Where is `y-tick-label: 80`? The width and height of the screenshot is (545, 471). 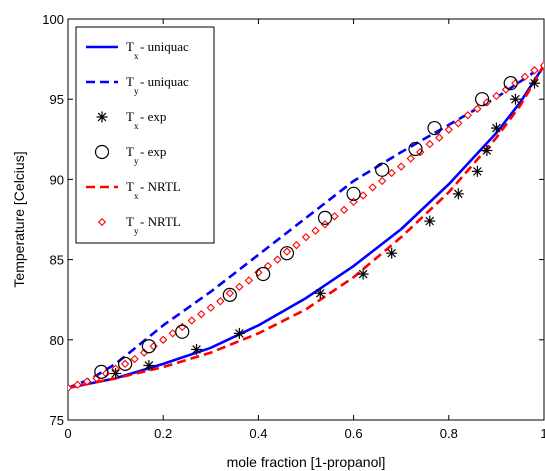
y-tick-label: 80 is located at coordinates (57, 340).